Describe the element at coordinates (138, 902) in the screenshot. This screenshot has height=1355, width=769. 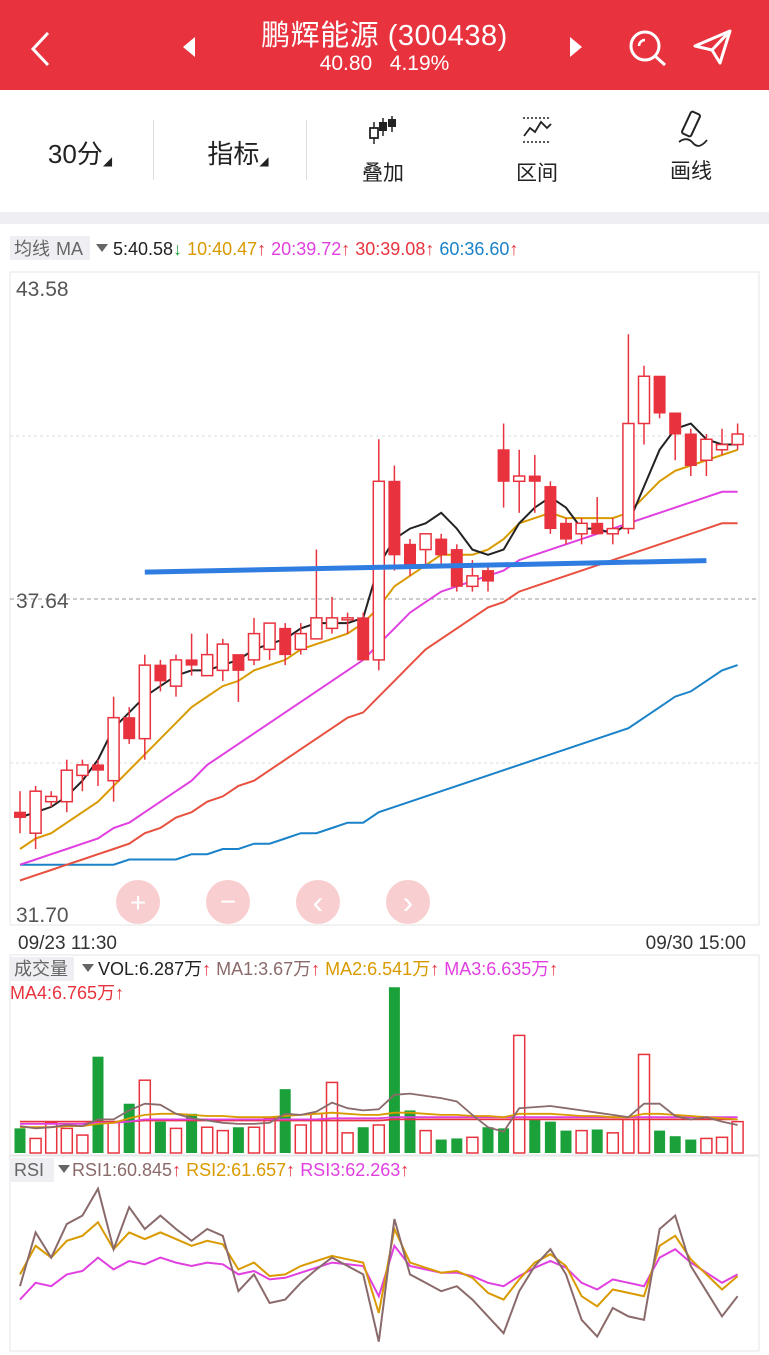
I see `zoom-in-button` at that location.